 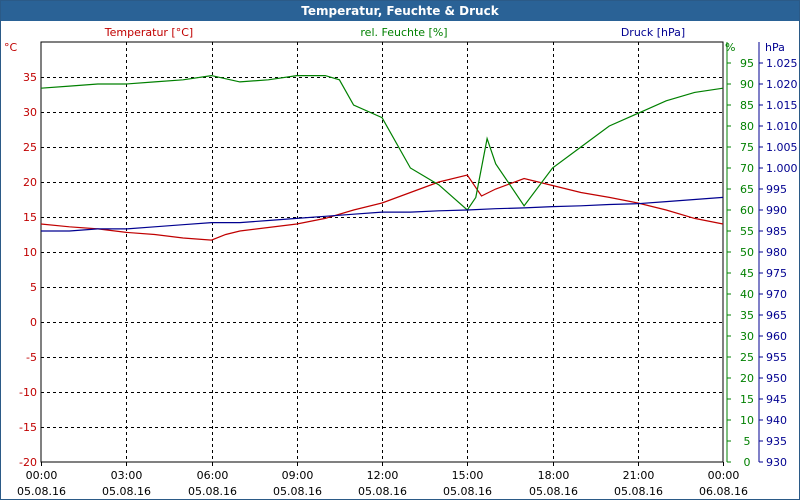 I want to click on pressure-tick-label: 970, so click(x=776, y=294).